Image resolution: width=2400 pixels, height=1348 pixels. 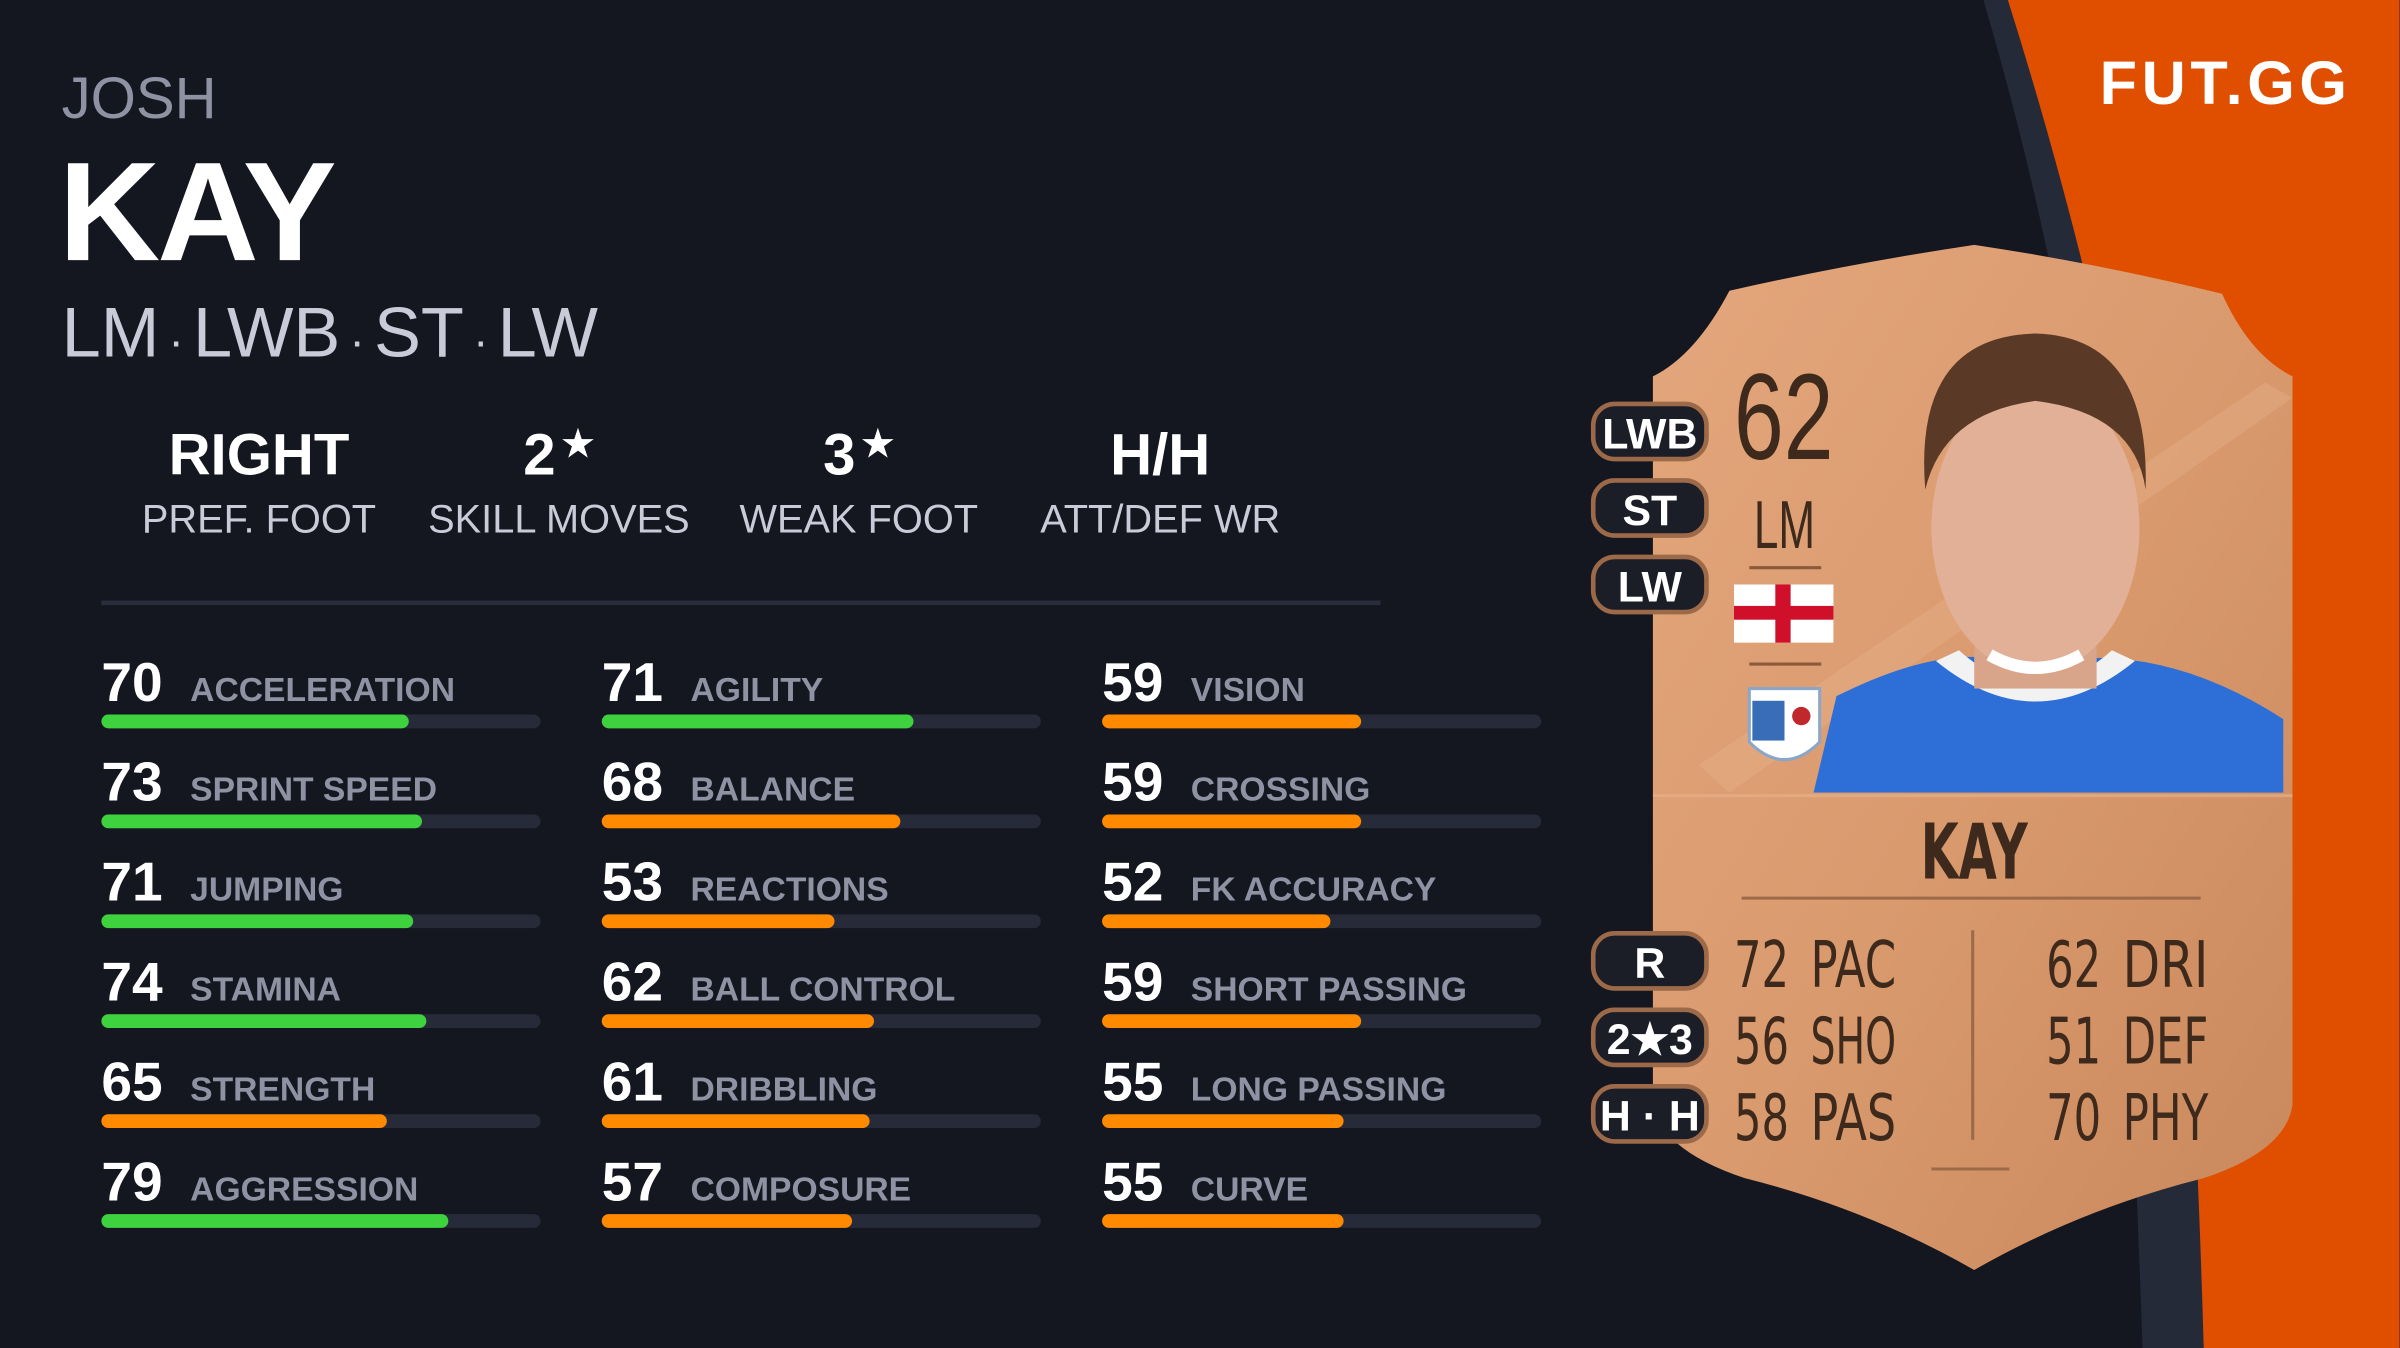 I want to click on card-position: LM, so click(x=1784, y=525).